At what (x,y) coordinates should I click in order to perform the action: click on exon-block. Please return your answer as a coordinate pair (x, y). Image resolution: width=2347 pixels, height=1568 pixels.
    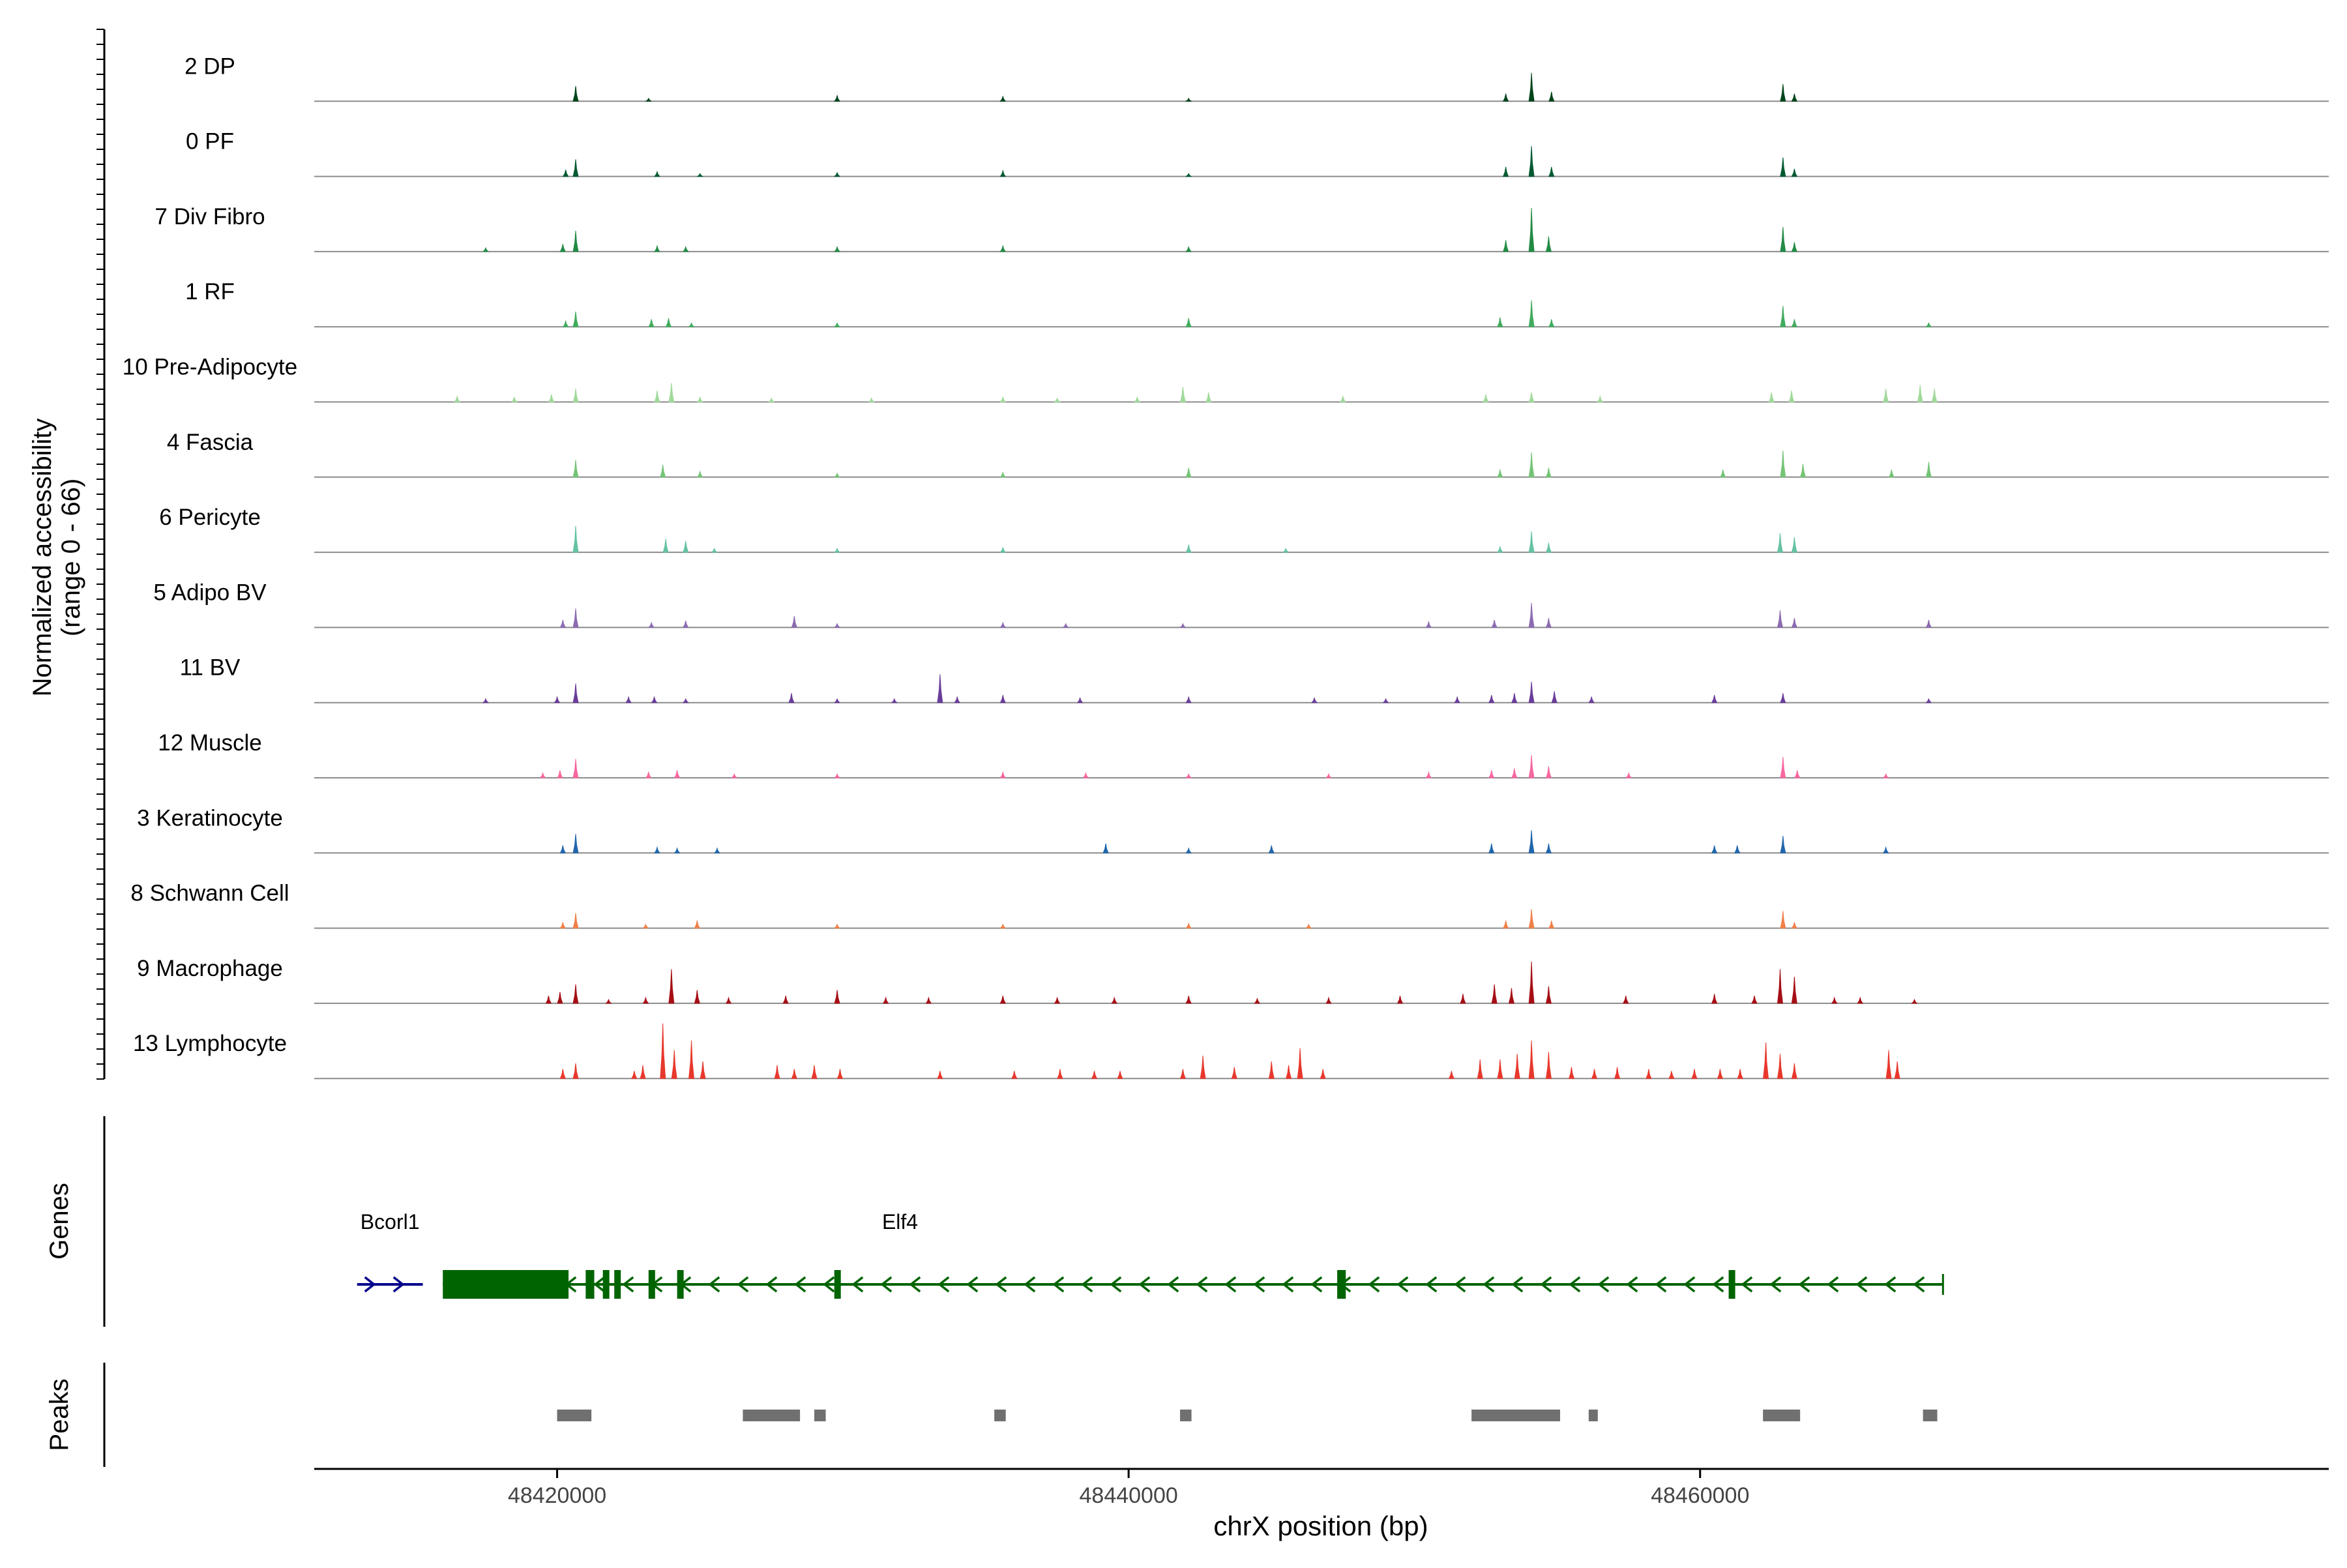
    Looking at the image, I should click on (1341, 1284).